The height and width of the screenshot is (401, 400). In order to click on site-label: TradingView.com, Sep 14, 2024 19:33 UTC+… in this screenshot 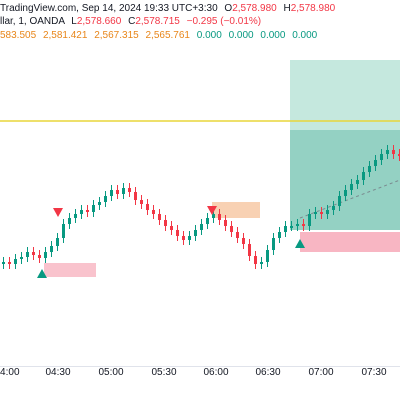, I will do `click(109, 8)`.